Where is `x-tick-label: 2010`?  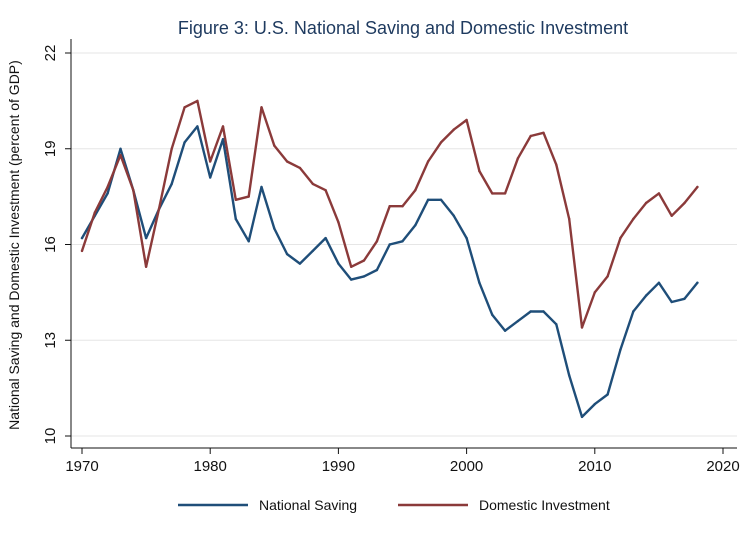
x-tick-label: 2010 is located at coordinates (594, 466).